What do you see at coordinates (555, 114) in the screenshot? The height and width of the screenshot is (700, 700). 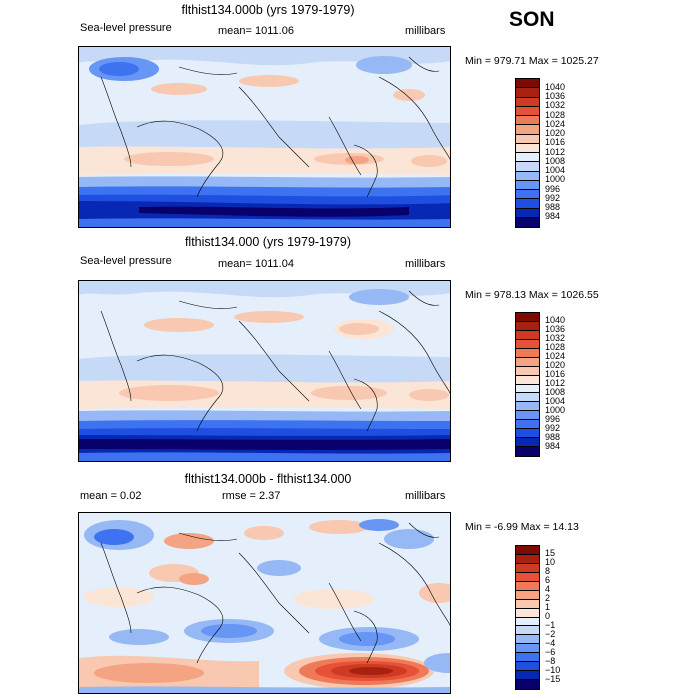 I see `colorbar-1-level-label: 1028` at bounding box center [555, 114].